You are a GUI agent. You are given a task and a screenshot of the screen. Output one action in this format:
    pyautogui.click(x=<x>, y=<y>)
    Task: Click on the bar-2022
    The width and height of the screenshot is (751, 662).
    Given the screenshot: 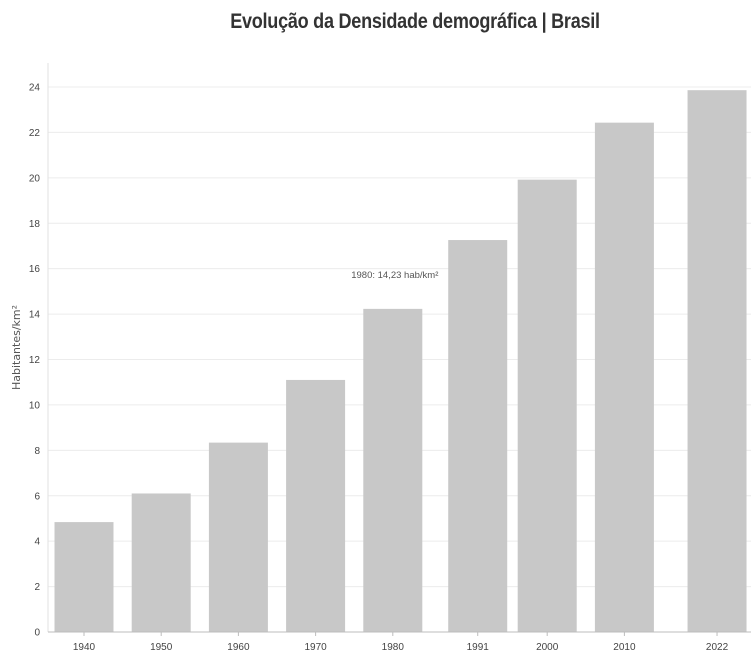 What is the action you would take?
    pyautogui.click(x=717, y=361)
    